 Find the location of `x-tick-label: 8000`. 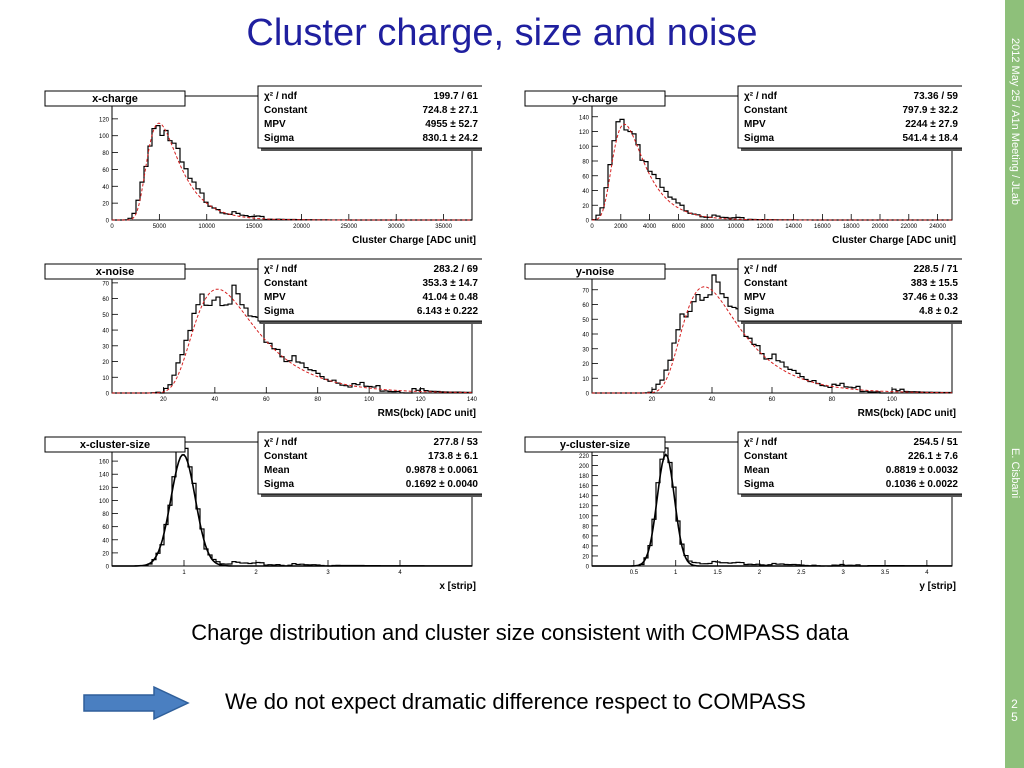

x-tick-label: 8000 is located at coordinates (708, 227).